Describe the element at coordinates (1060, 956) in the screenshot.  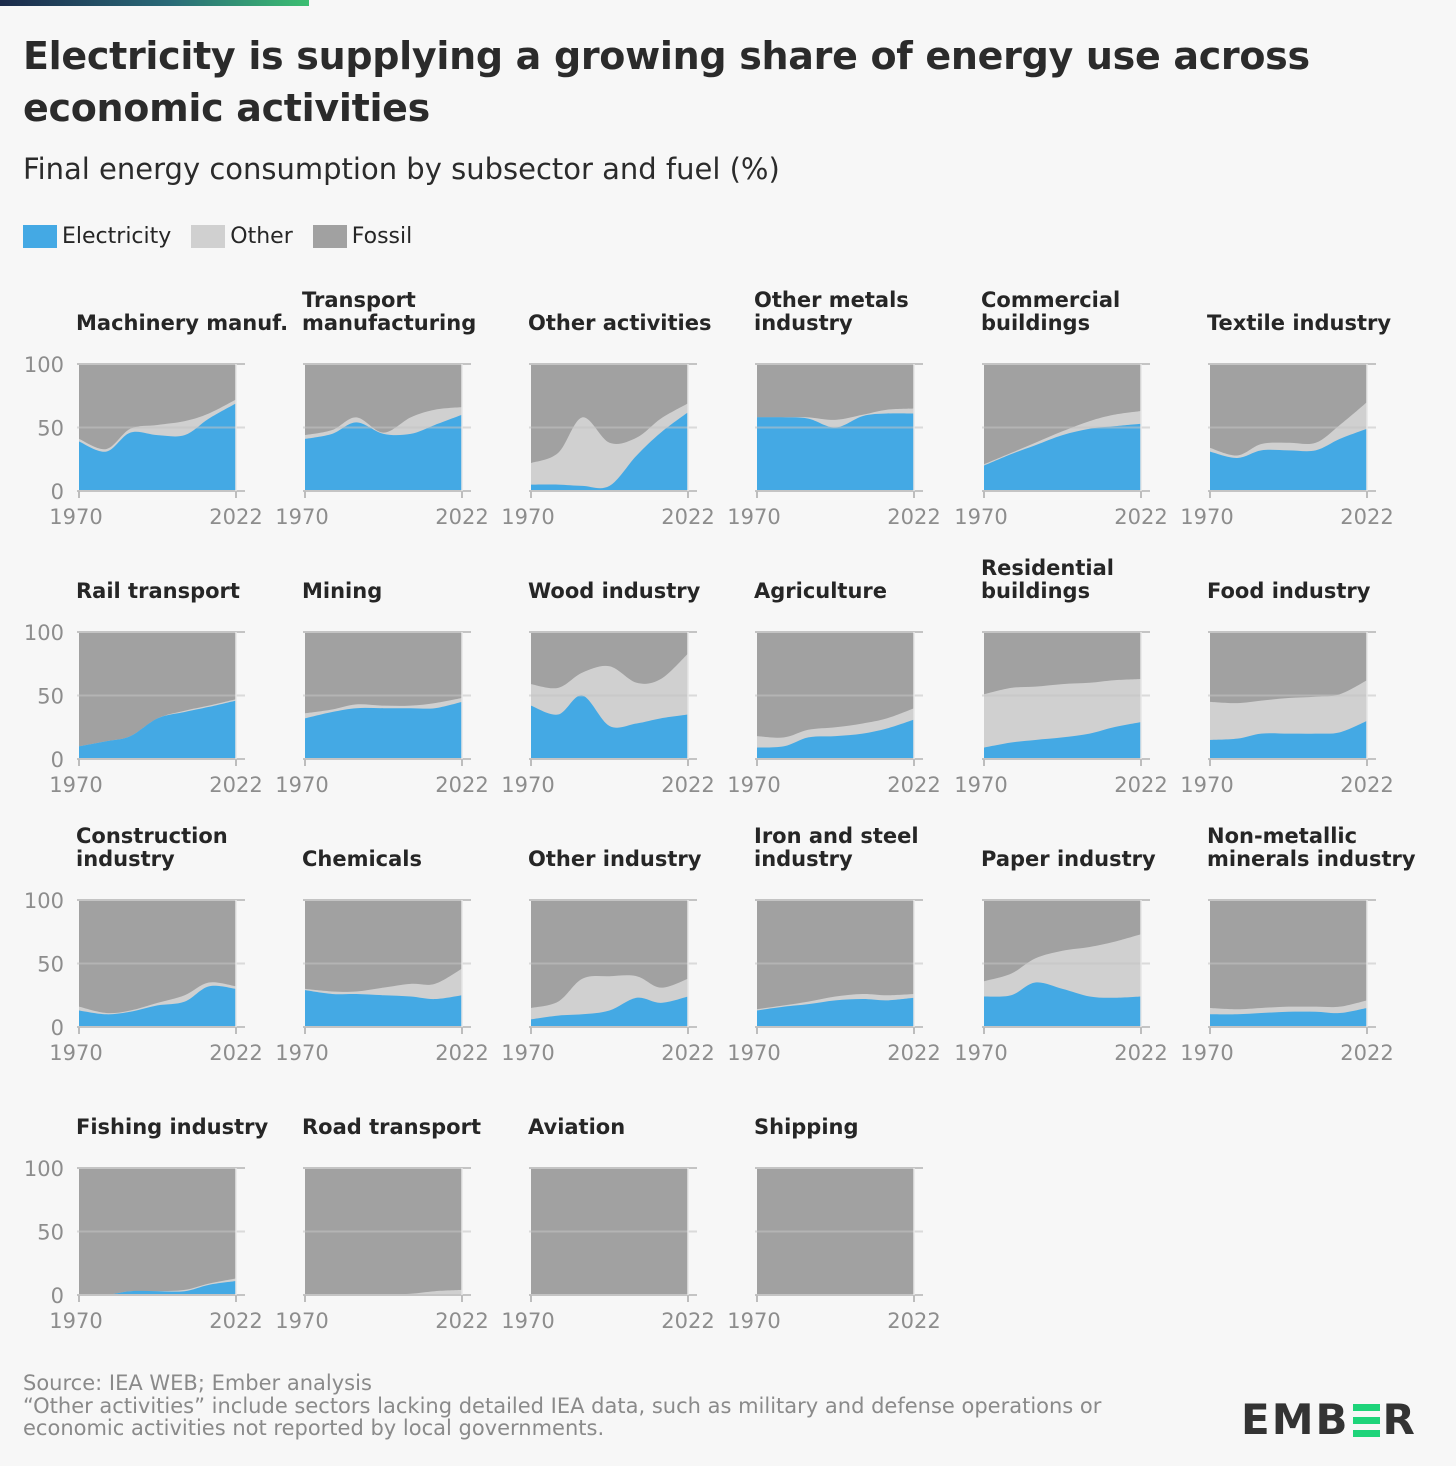
I see `panel: Paper industry 1970 2022` at that location.